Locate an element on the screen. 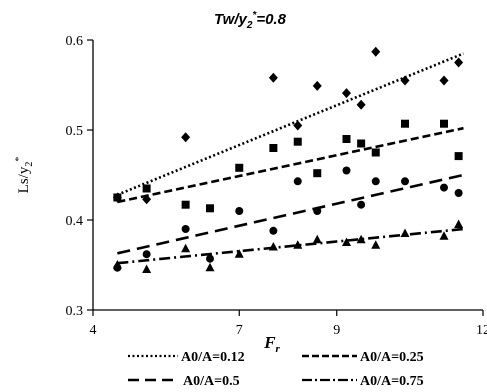  y-tick-label: 0.6 is located at coordinates (75, 41).